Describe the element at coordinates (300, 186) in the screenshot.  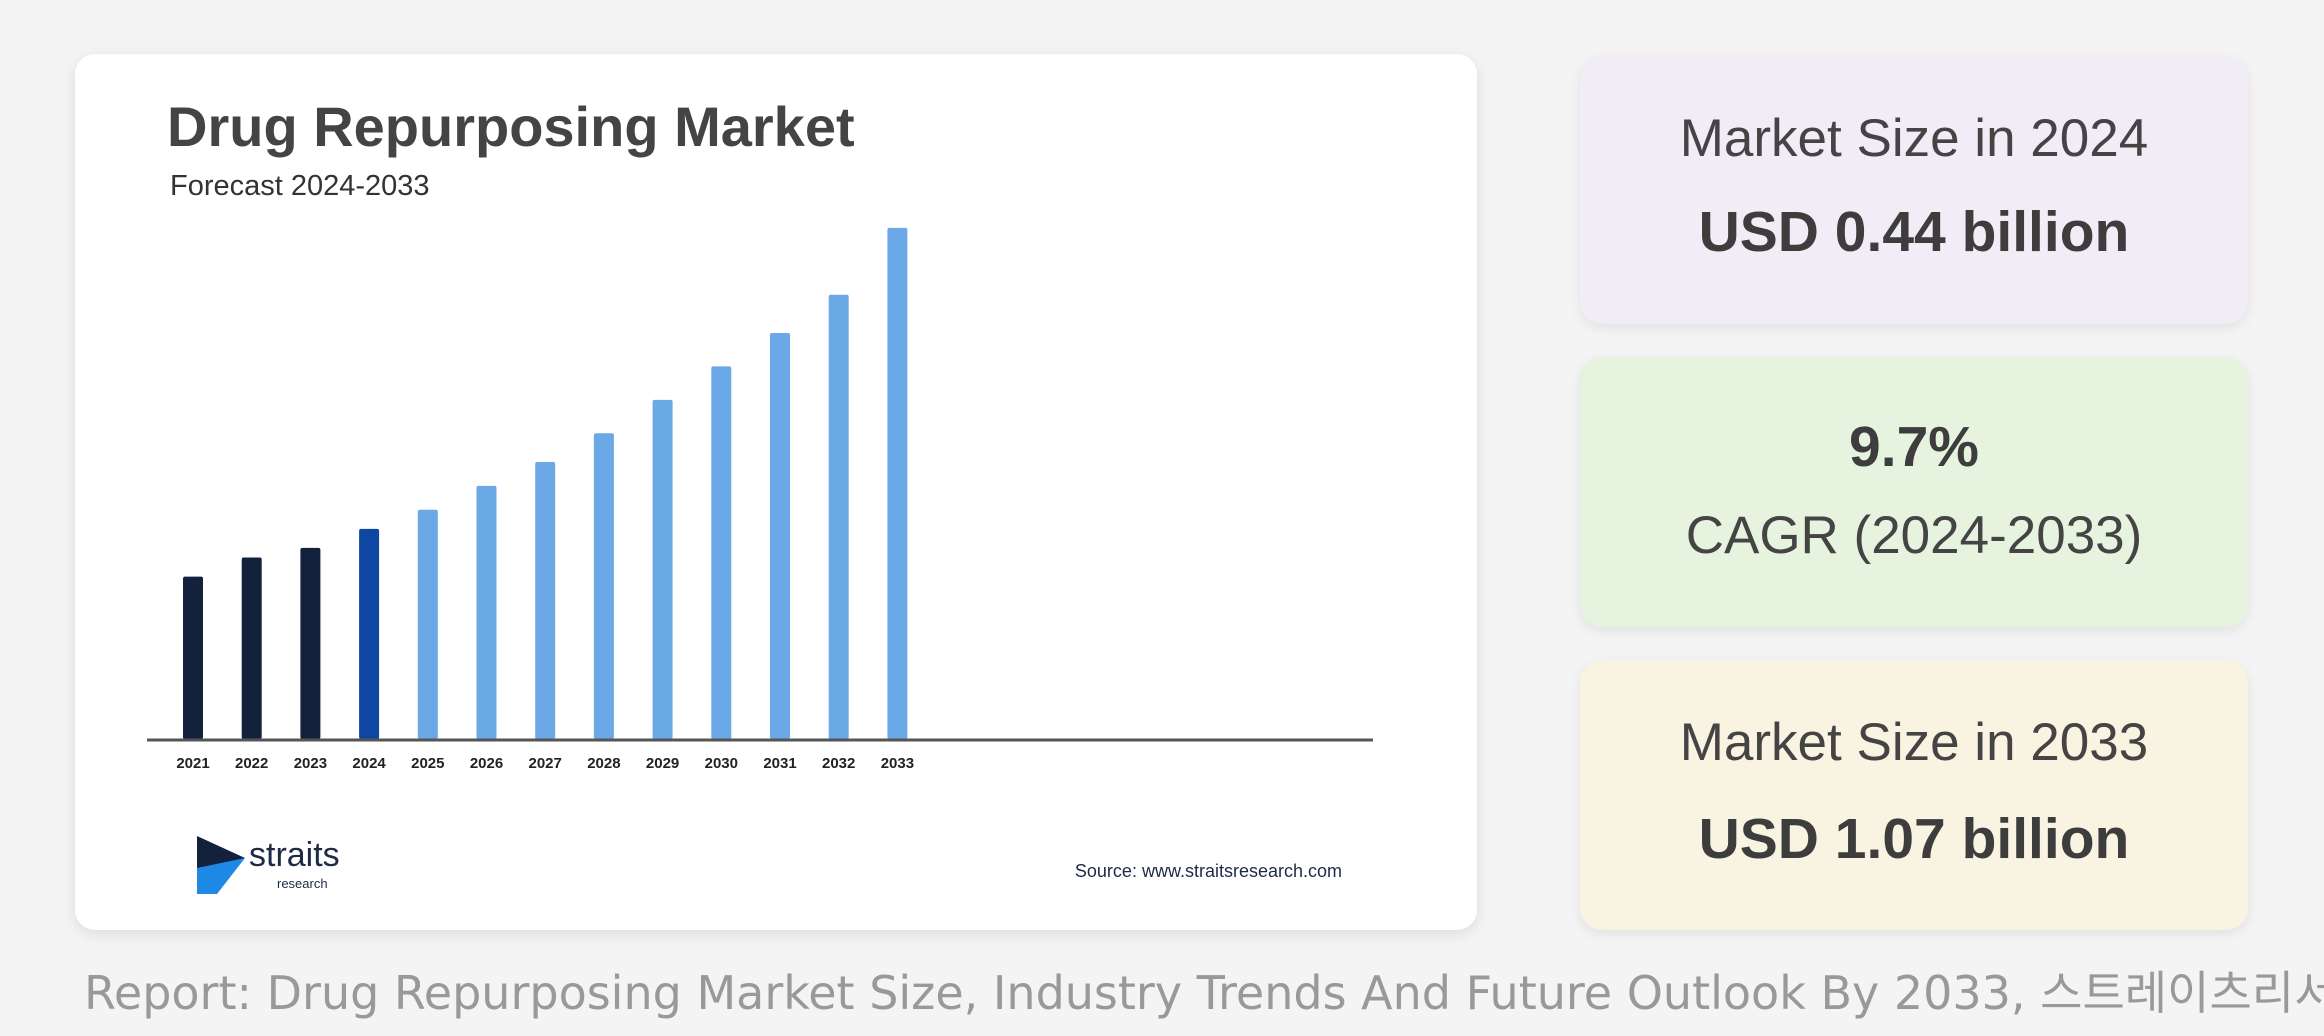
I see `chart-subtitle: Forecast 2024-2033` at that location.